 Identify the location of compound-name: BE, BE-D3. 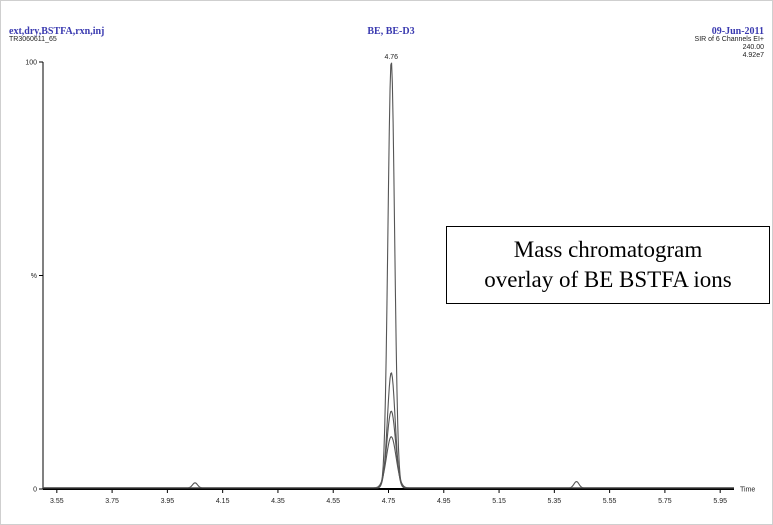
(391, 31).